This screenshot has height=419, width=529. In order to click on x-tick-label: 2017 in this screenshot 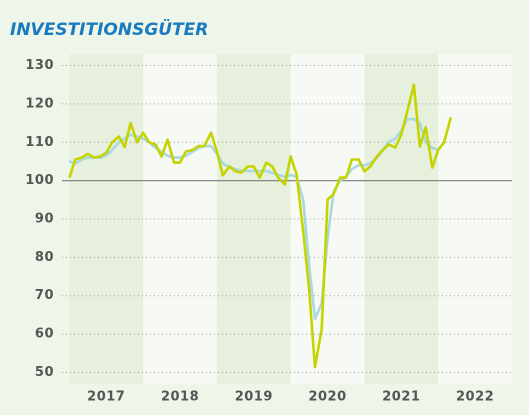, I will do `click(106, 397)`.